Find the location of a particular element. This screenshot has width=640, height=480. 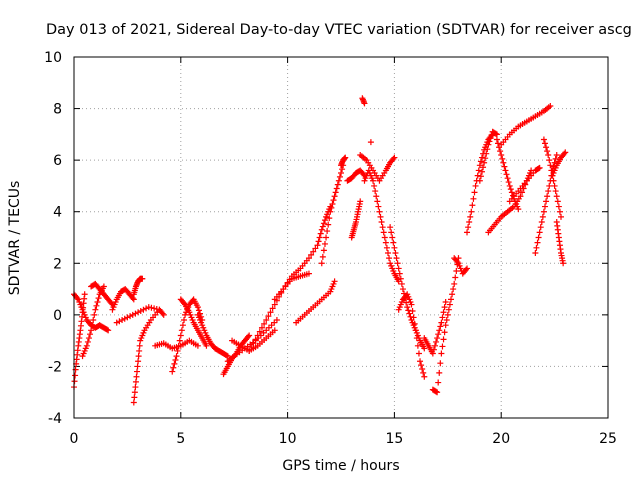

y-tick-label: 2 is located at coordinates (57, 264).